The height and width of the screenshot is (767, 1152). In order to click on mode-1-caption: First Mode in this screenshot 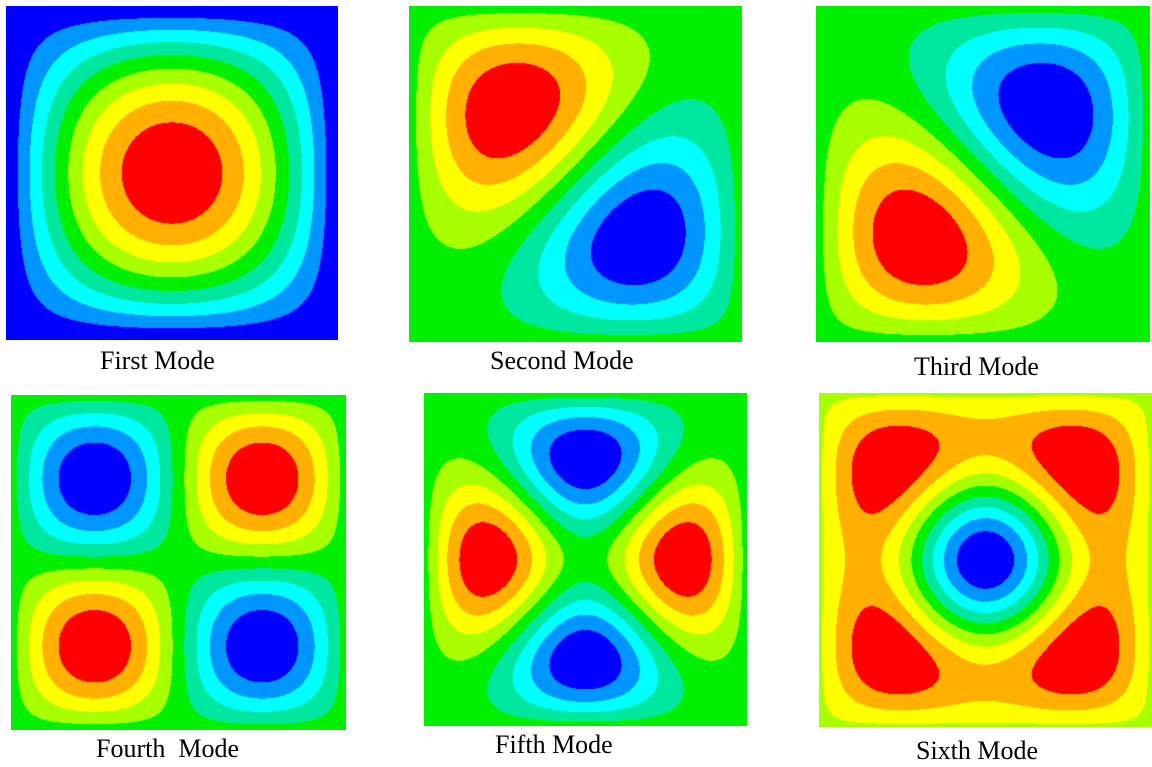, I will do `click(157, 360)`.